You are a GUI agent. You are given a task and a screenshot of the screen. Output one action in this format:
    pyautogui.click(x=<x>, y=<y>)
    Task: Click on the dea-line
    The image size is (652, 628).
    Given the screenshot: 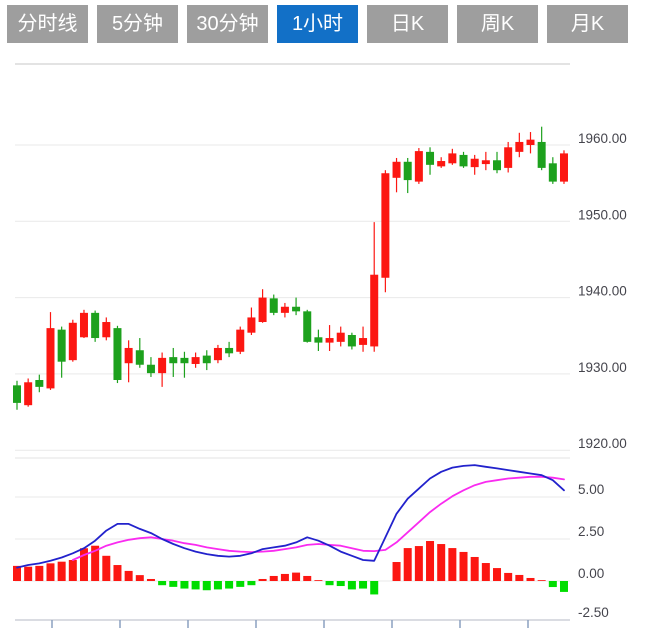 What is the action you would take?
    pyautogui.click(x=318, y=518)
    